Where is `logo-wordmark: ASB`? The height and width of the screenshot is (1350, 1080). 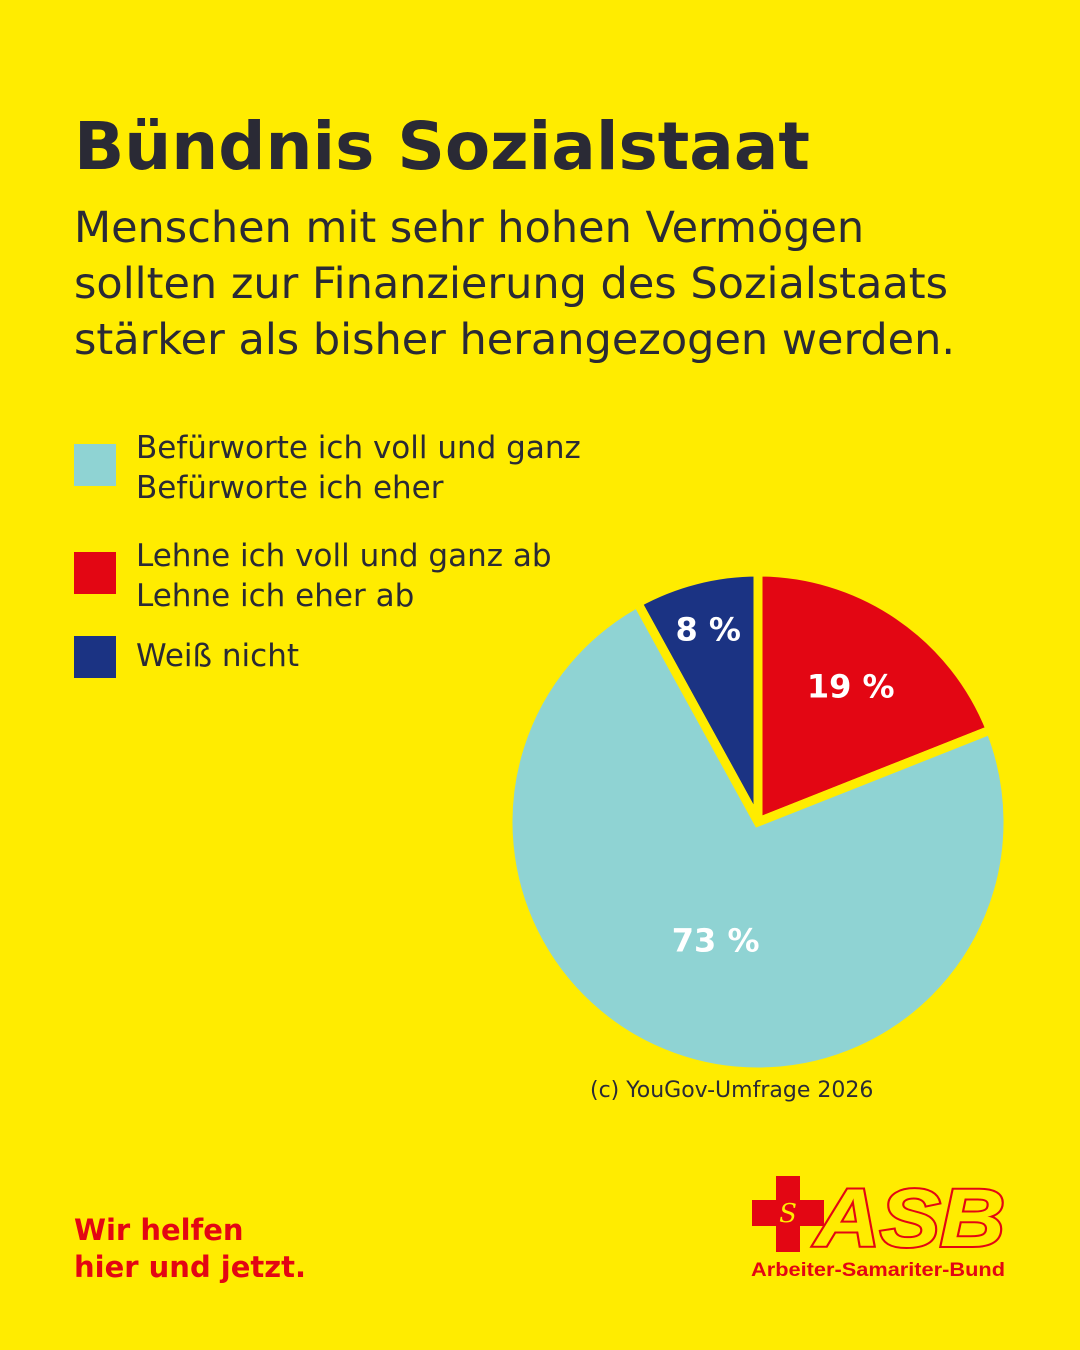
logo-wordmark: ASB is located at coordinates (909, 1218).